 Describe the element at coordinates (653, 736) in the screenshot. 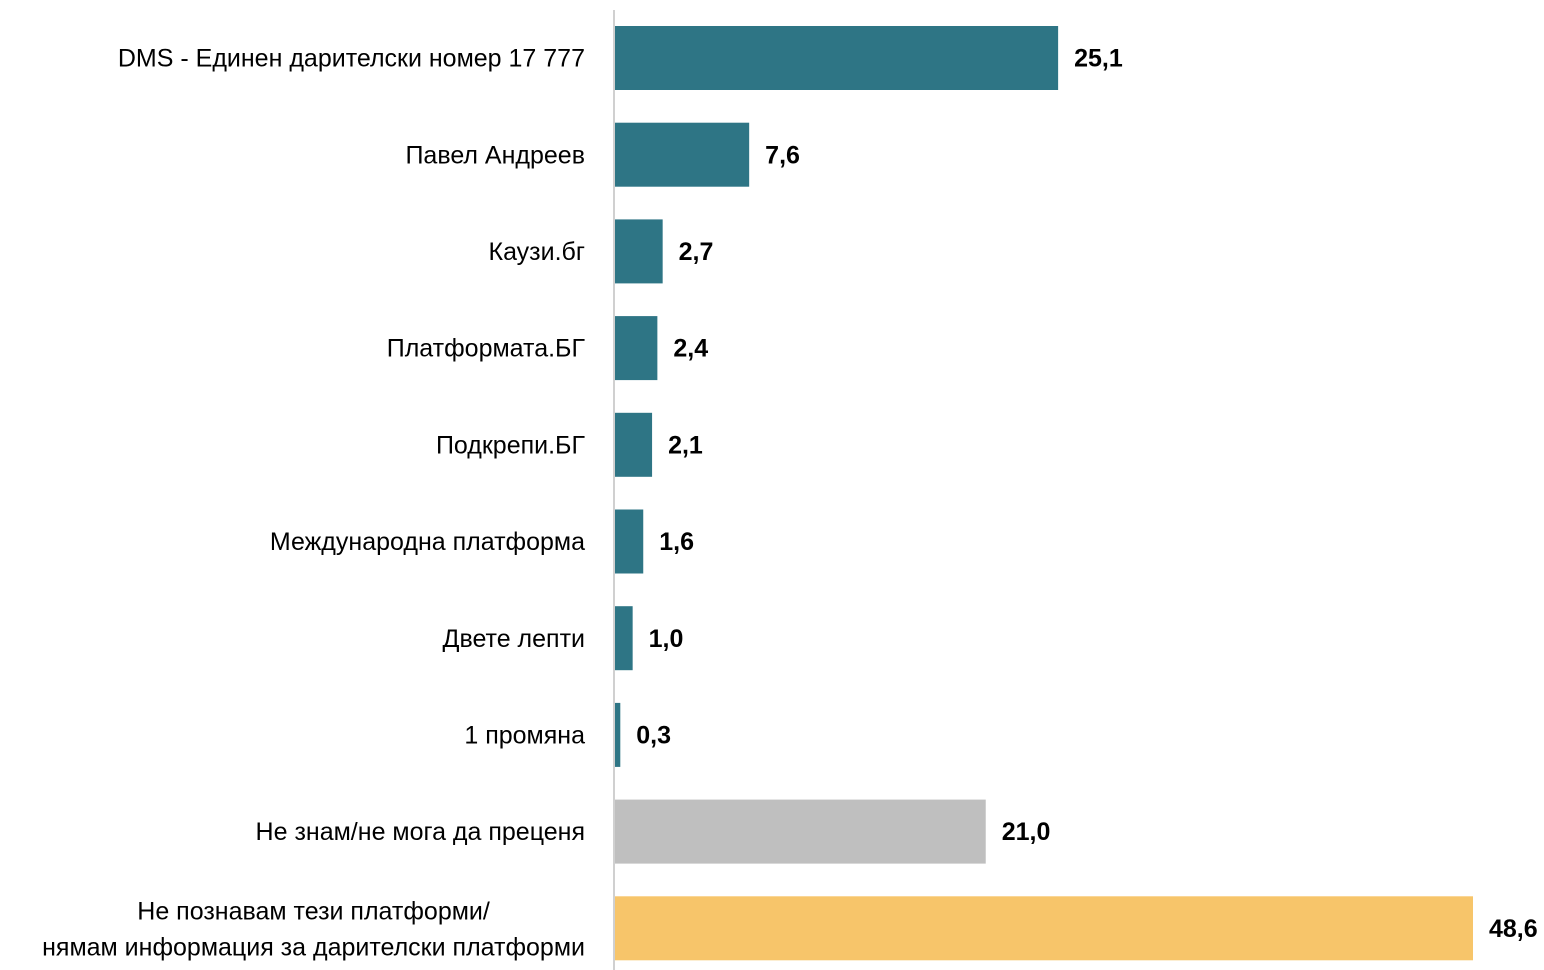

I see `value-label: 0,3` at that location.